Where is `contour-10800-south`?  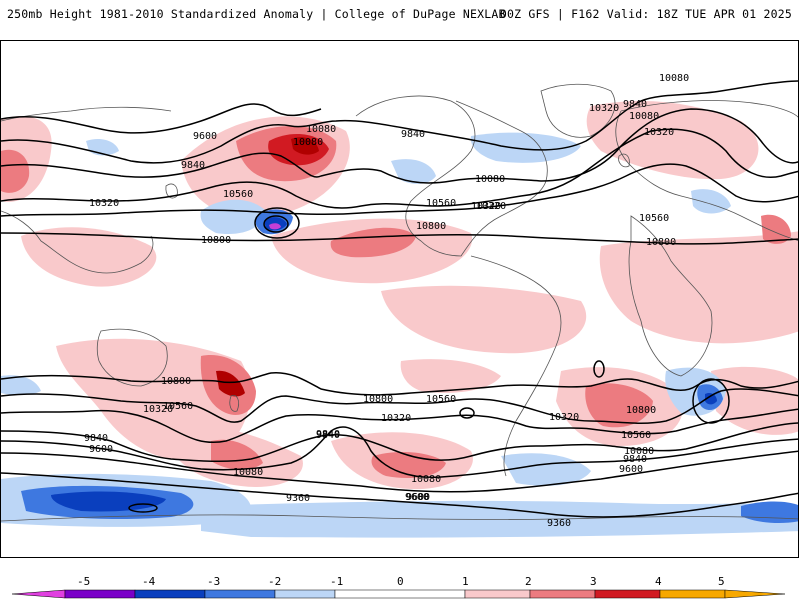
contour-10800-south is located at coordinates (399, 384).